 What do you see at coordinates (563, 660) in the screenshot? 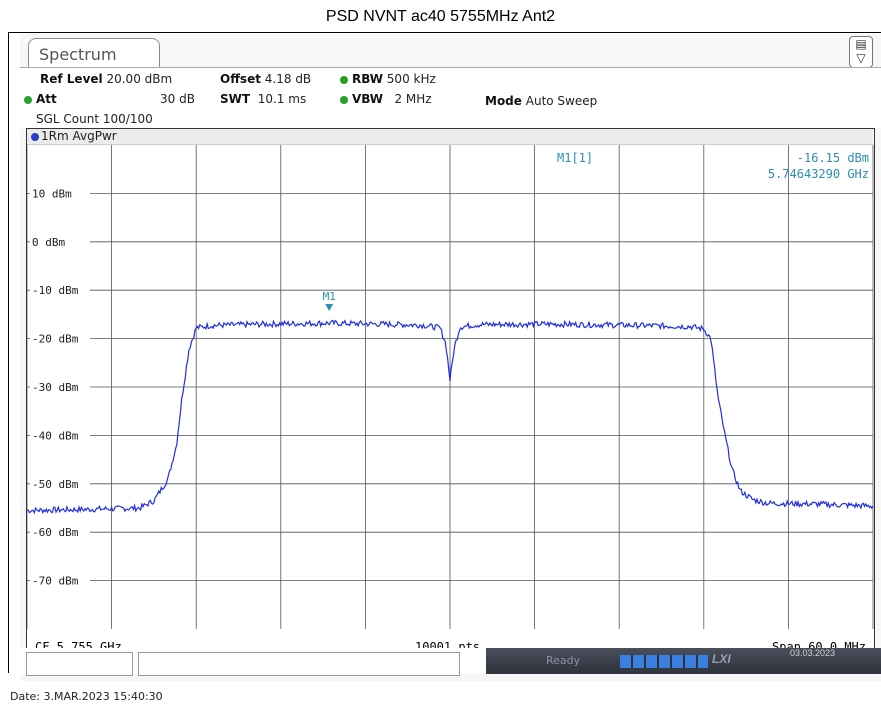
I see `ready-status: Ready` at bounding box center [563, 660].